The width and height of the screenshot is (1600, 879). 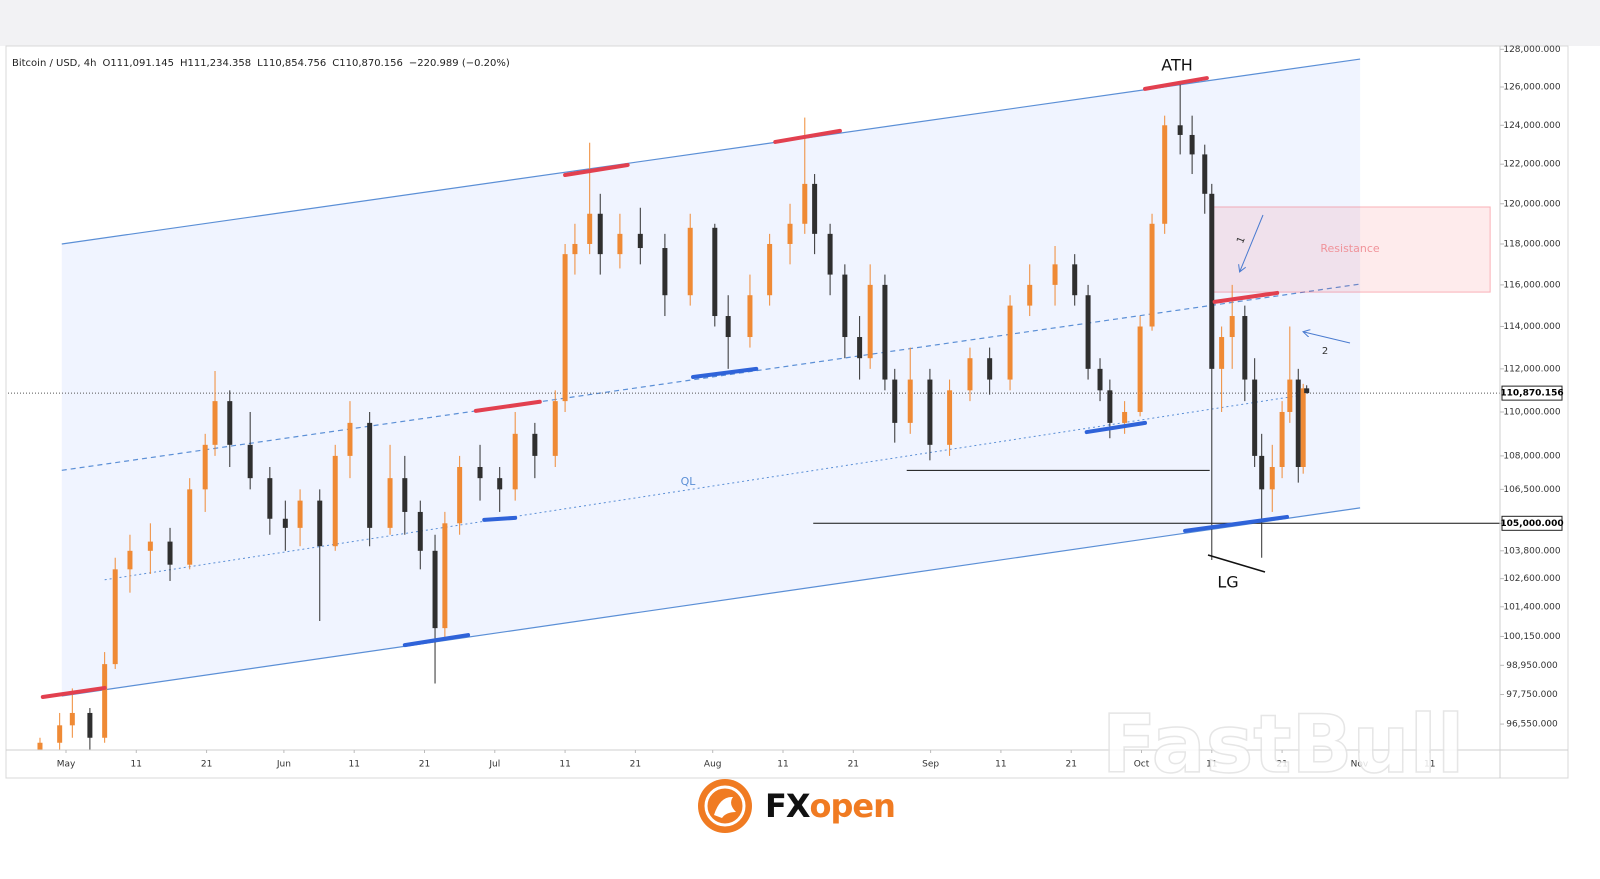 I want to click on x-tick-label: Sep, so click(x=930, y=765).